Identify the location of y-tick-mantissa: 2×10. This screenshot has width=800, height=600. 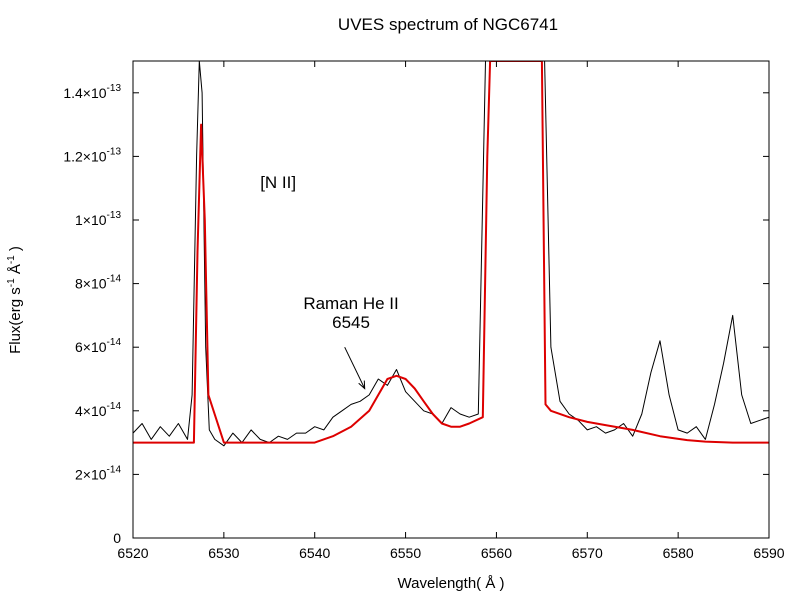
(91, 474).